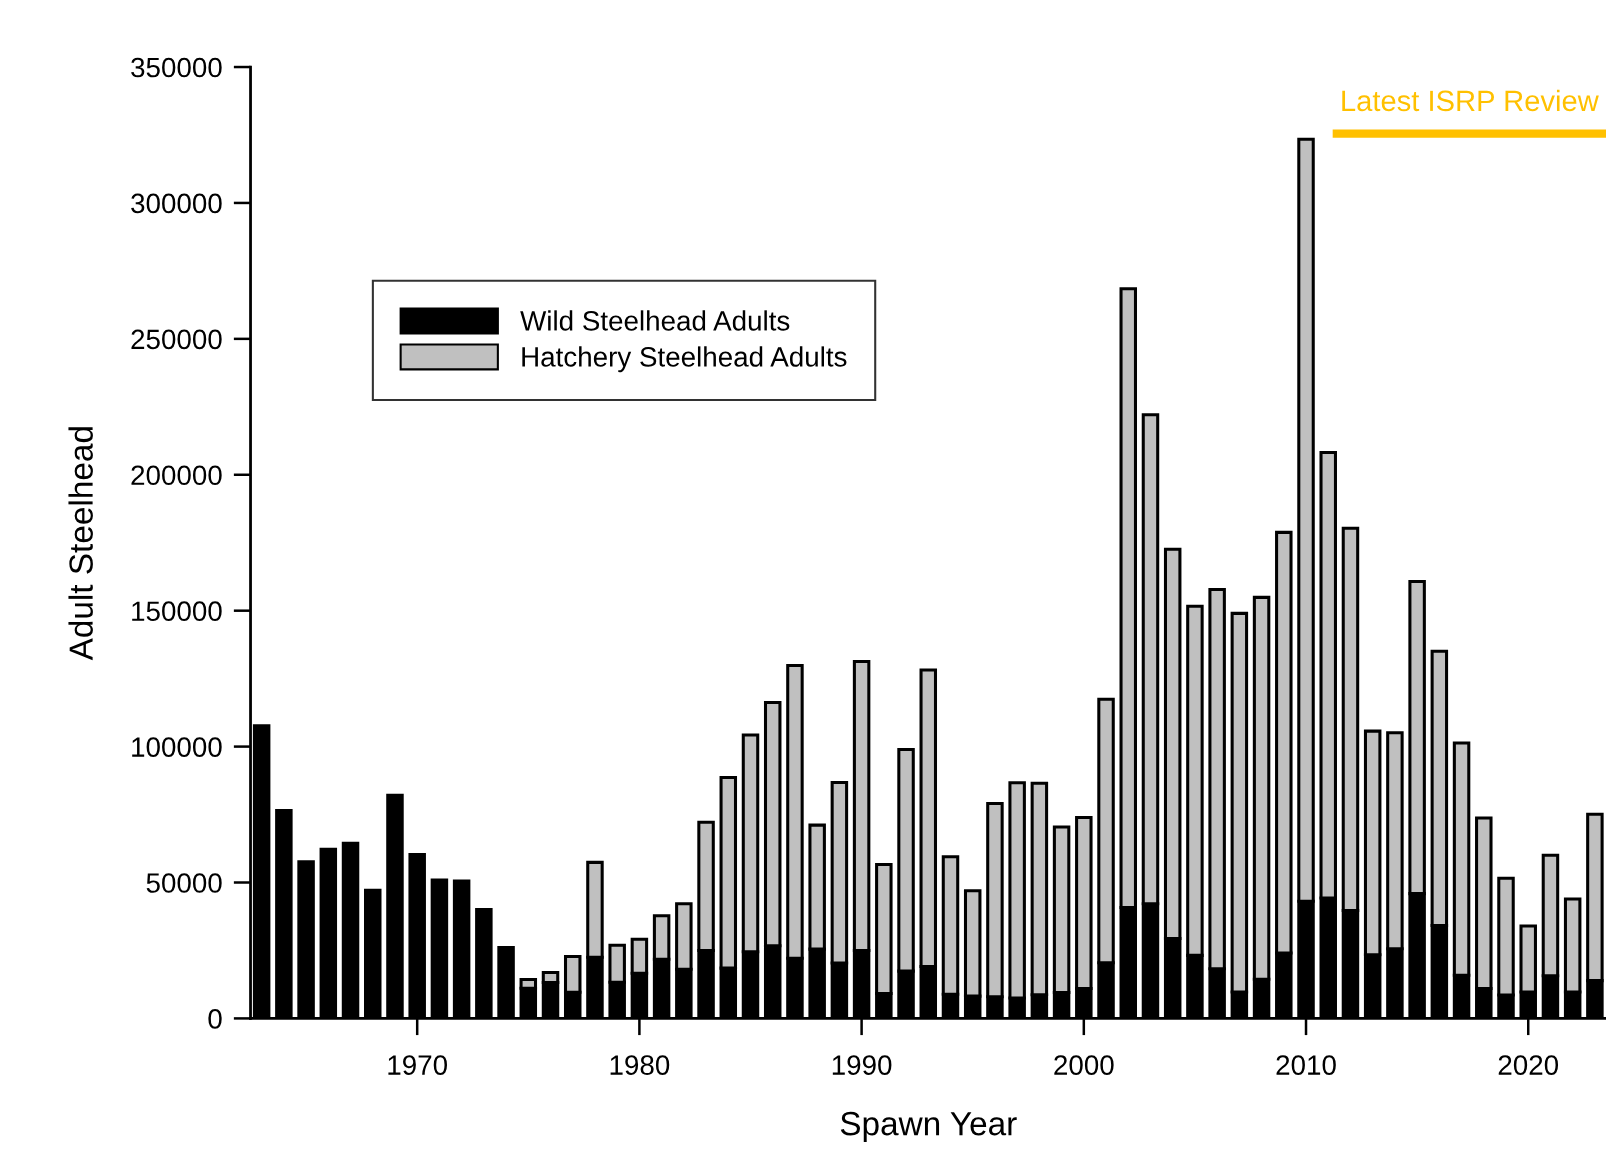 The image size is (1606, 1176). I want to click on x-tick-label: 2020, so click(1528, 1065).